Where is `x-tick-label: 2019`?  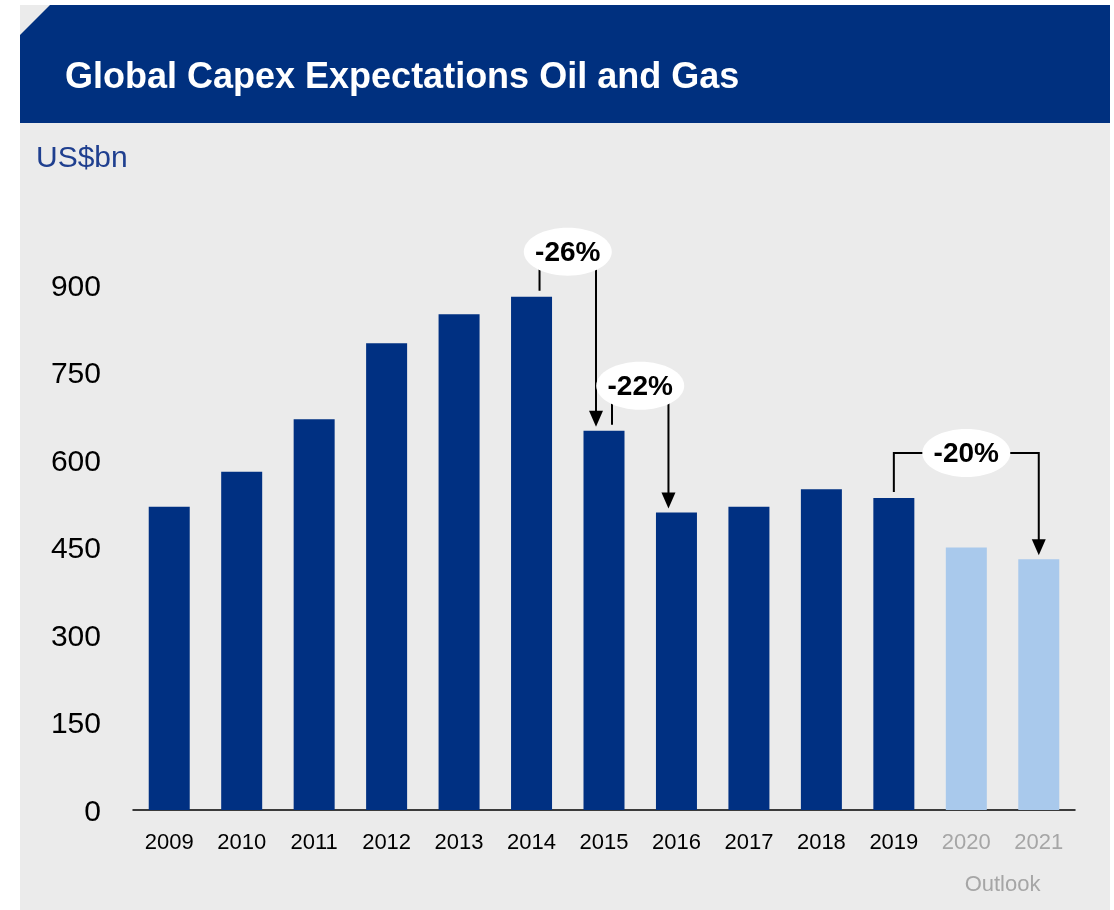
x-tick-label: 2019 is located at coordinates (894, 841).